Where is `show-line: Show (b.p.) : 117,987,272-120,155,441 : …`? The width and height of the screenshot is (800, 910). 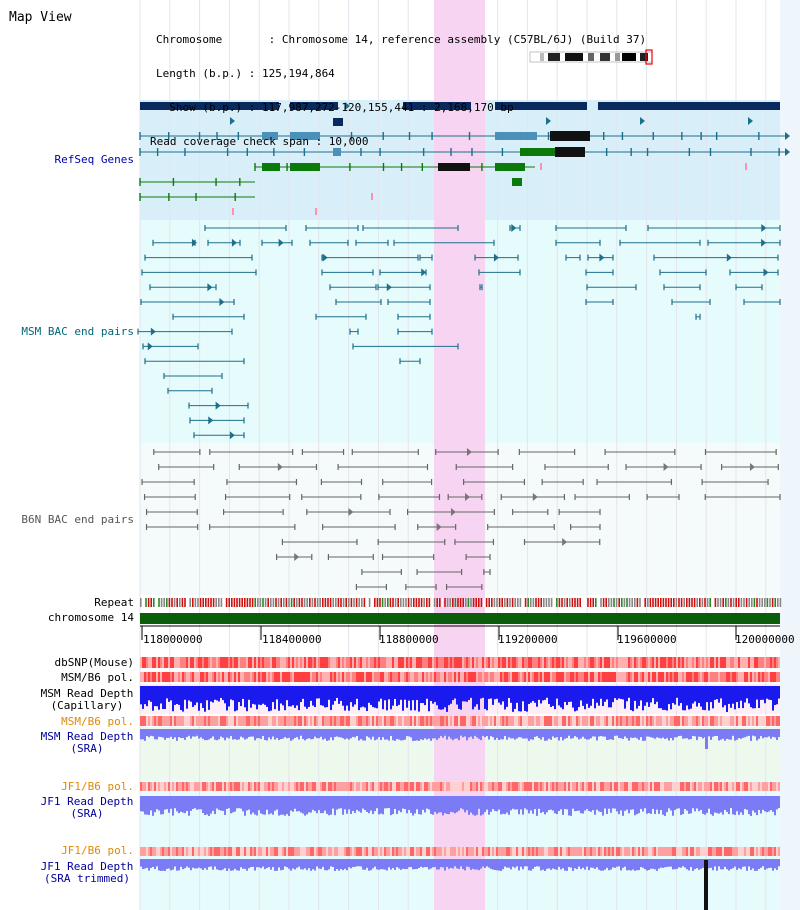
show-line: Show (b.p.) : 117,987,272-120,155,441 : … is located at coordinates (335, 108).